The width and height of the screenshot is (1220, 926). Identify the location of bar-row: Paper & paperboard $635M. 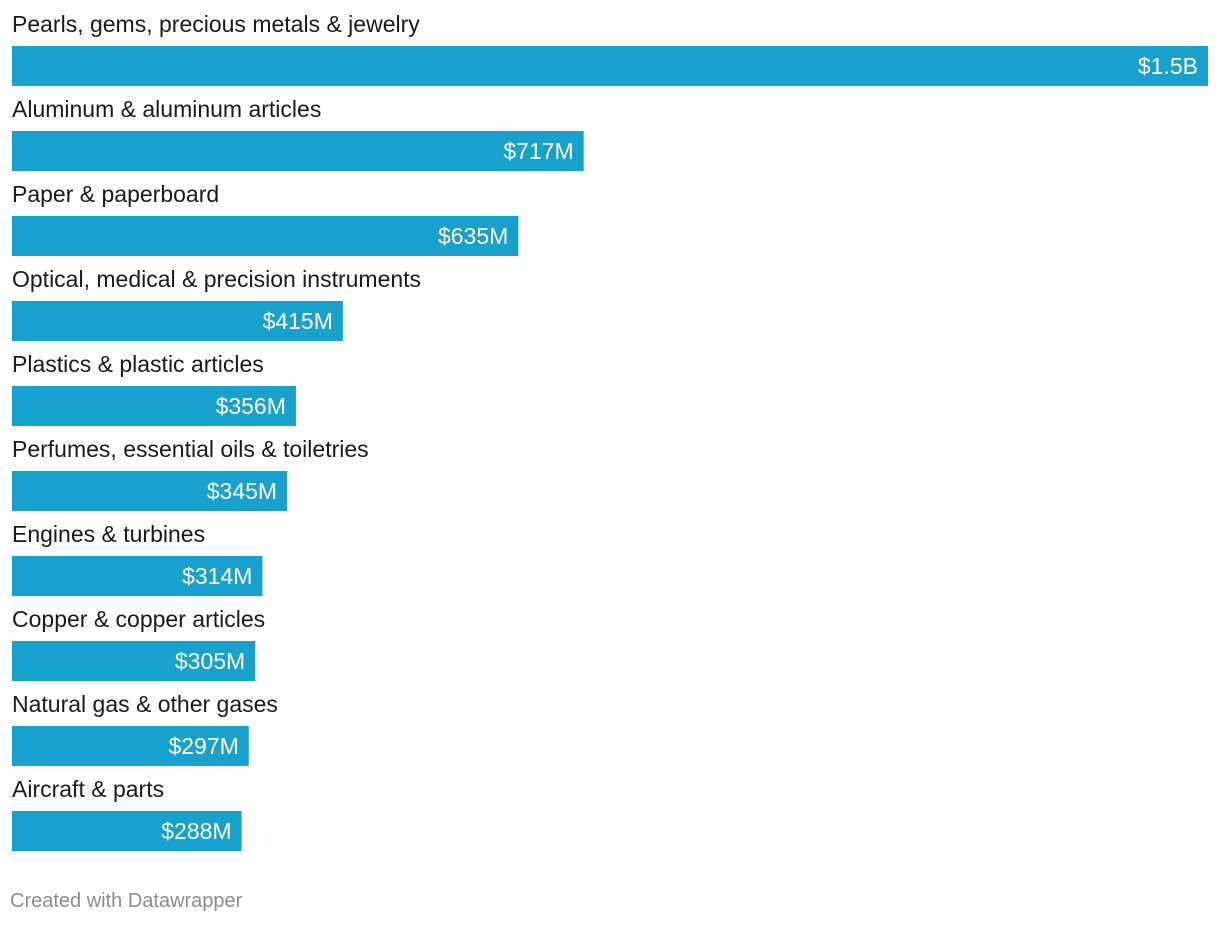
(265, 218).